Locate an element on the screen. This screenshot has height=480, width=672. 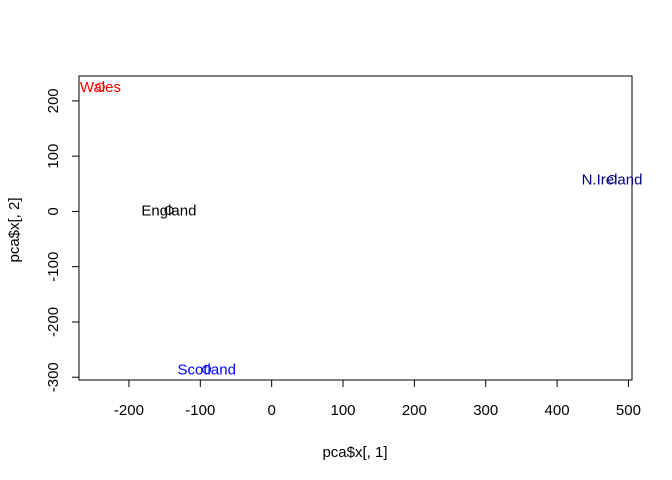
data-point: England is located at coordinates (168, 210).